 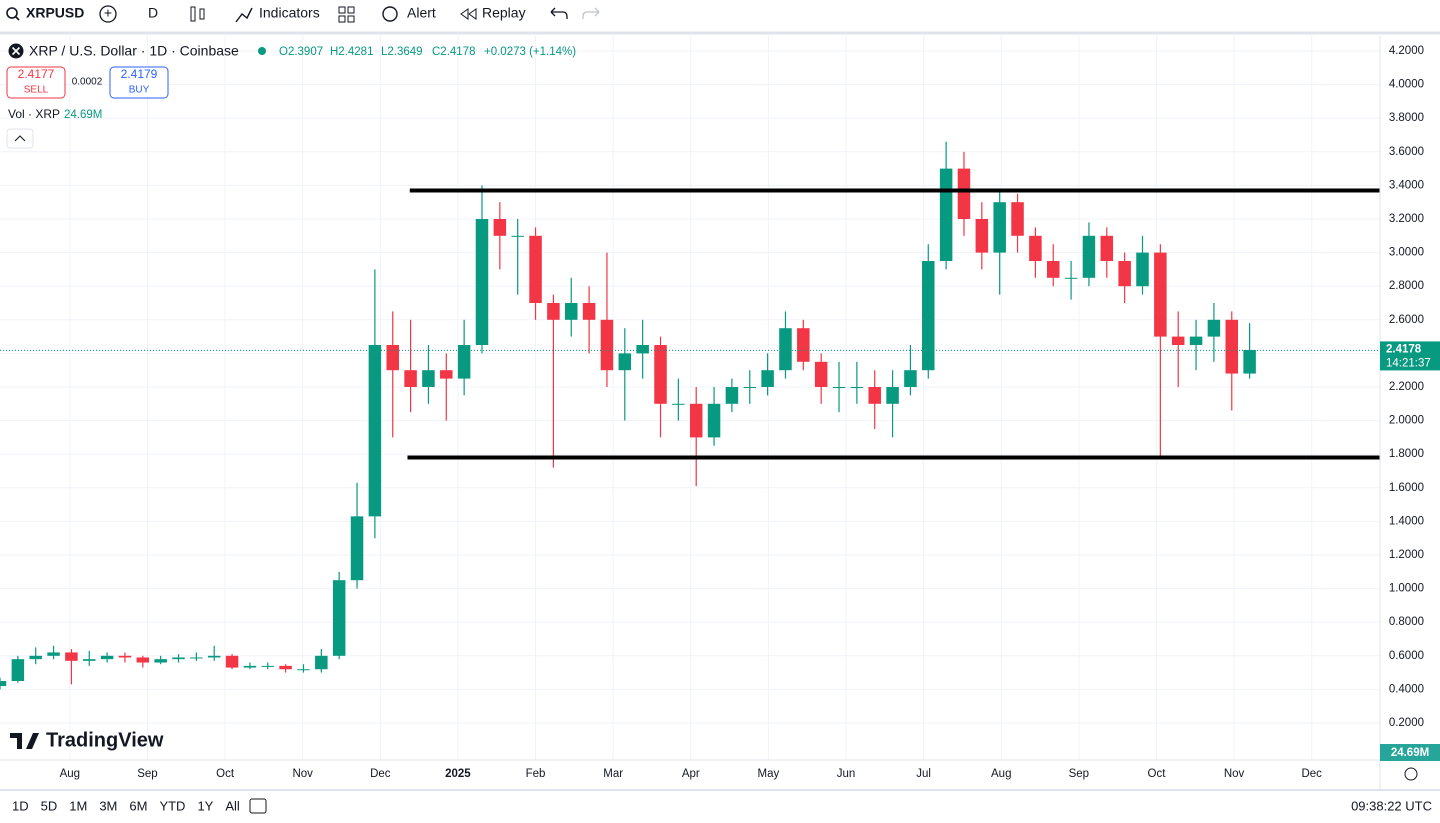 I want to click on y-tick-label: 2.6000, so click(x=1406, y=320).